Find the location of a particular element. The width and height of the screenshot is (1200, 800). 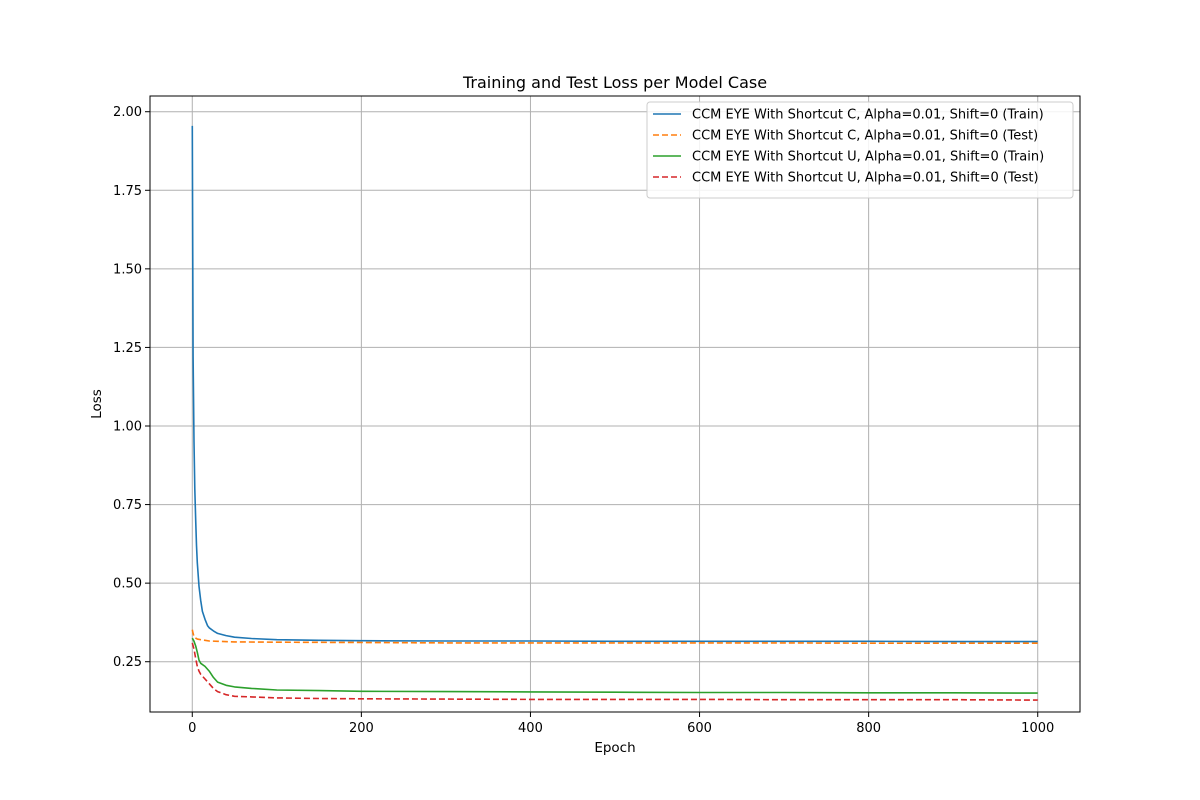

y-tick-label: 1.00 is located at coordinates (127, 427).